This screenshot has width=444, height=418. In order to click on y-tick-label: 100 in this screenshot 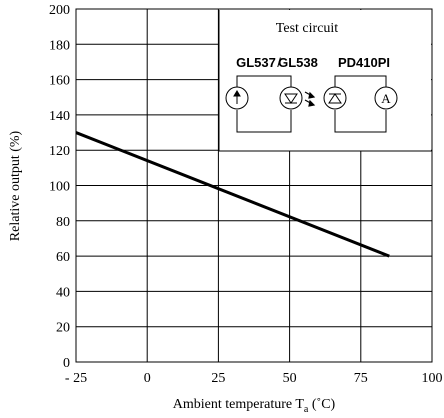, I will do `click(59, 187)`.